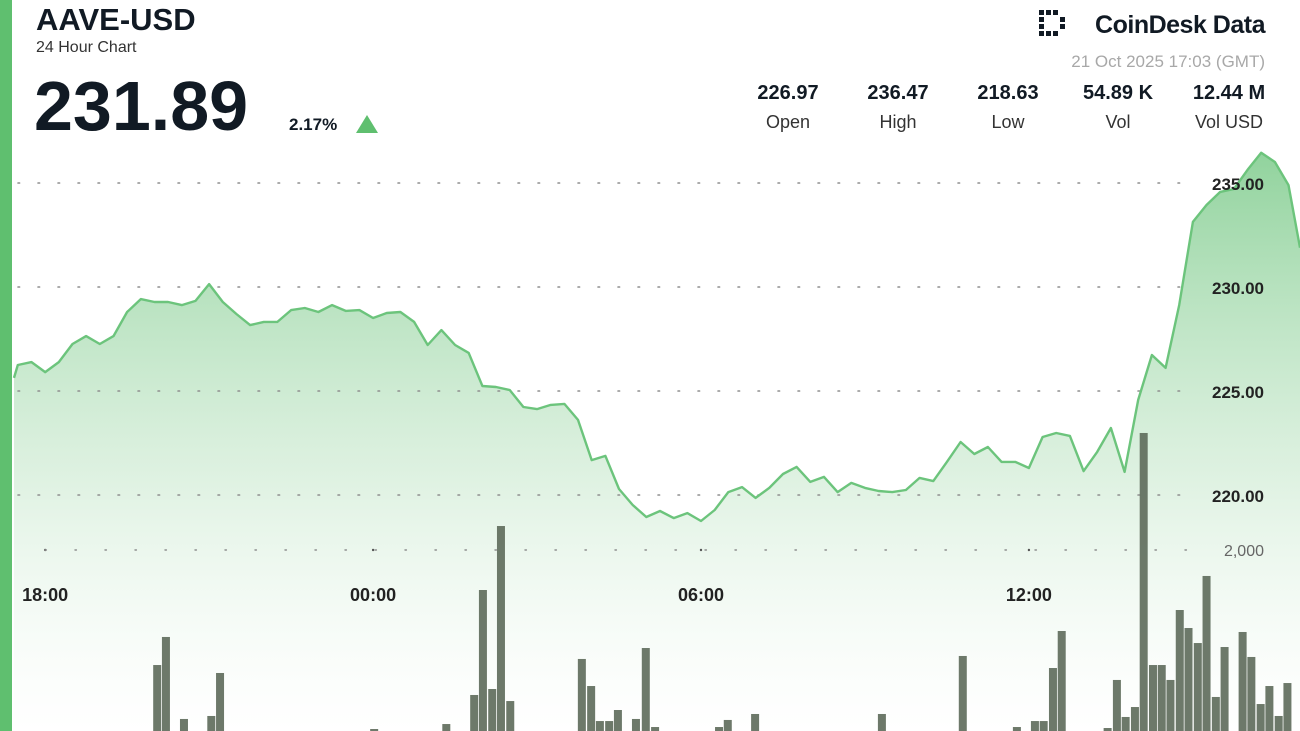 The width and height of the screenshot is (1300, 731). Describe the element at coordinates (1118, 93) in the screenshot. I see `stat-value: 54.89 K` at that location.